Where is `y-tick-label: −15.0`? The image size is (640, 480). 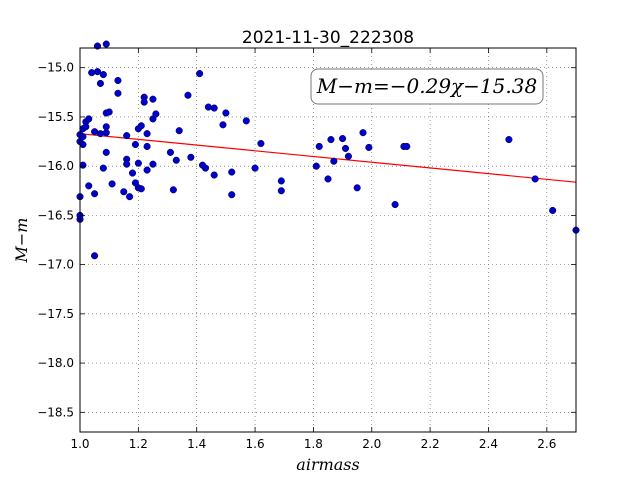 y-tick-label: −15.0 is located at coordinates (55, 68).